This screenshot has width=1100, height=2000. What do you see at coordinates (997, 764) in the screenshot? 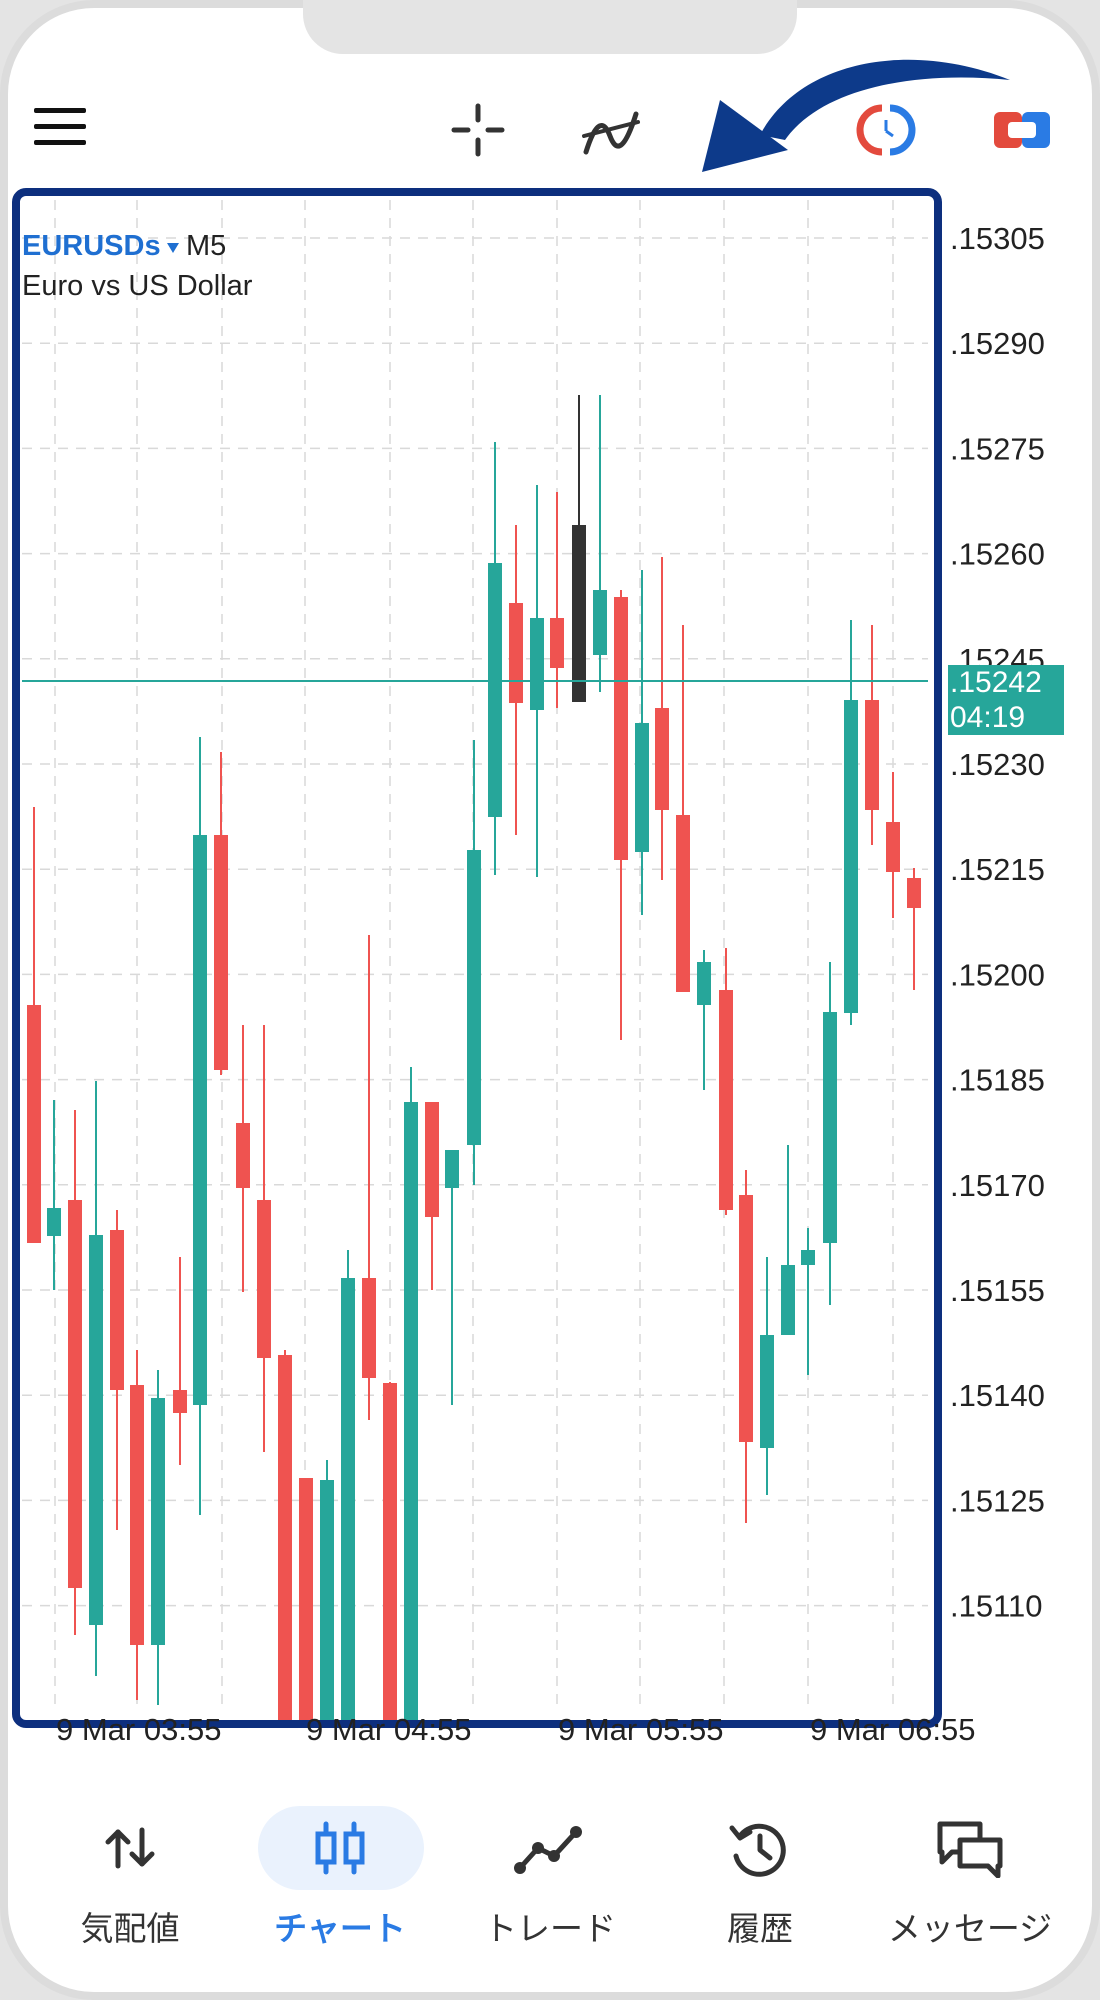
I see `price-axis-label: .15230` at bounding box center [997, 764].